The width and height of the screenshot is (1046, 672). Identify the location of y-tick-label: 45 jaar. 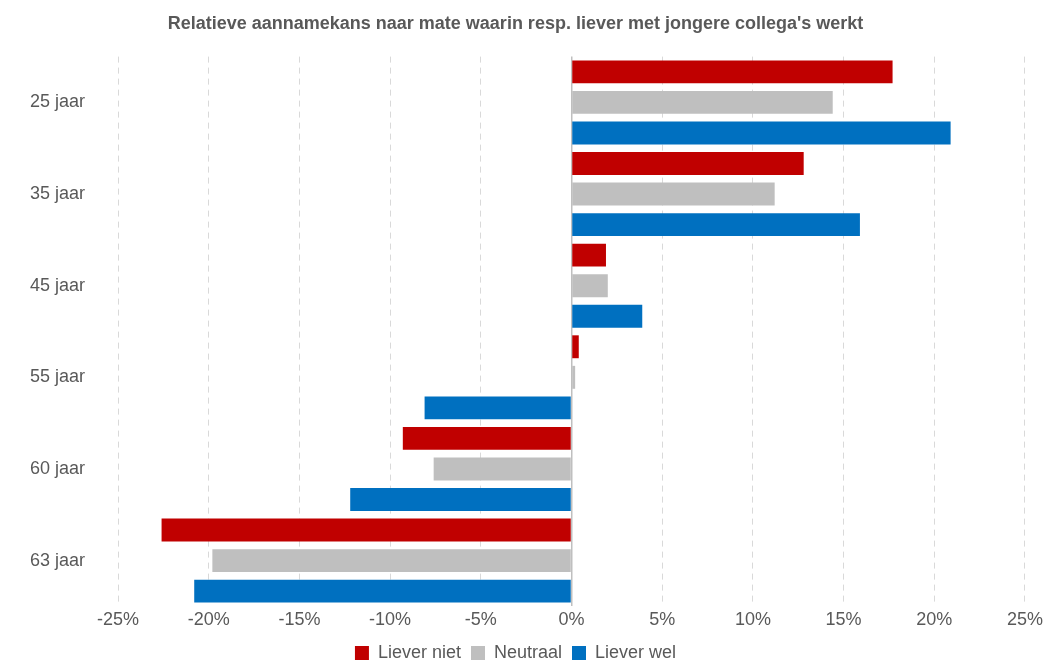
(57, 284).